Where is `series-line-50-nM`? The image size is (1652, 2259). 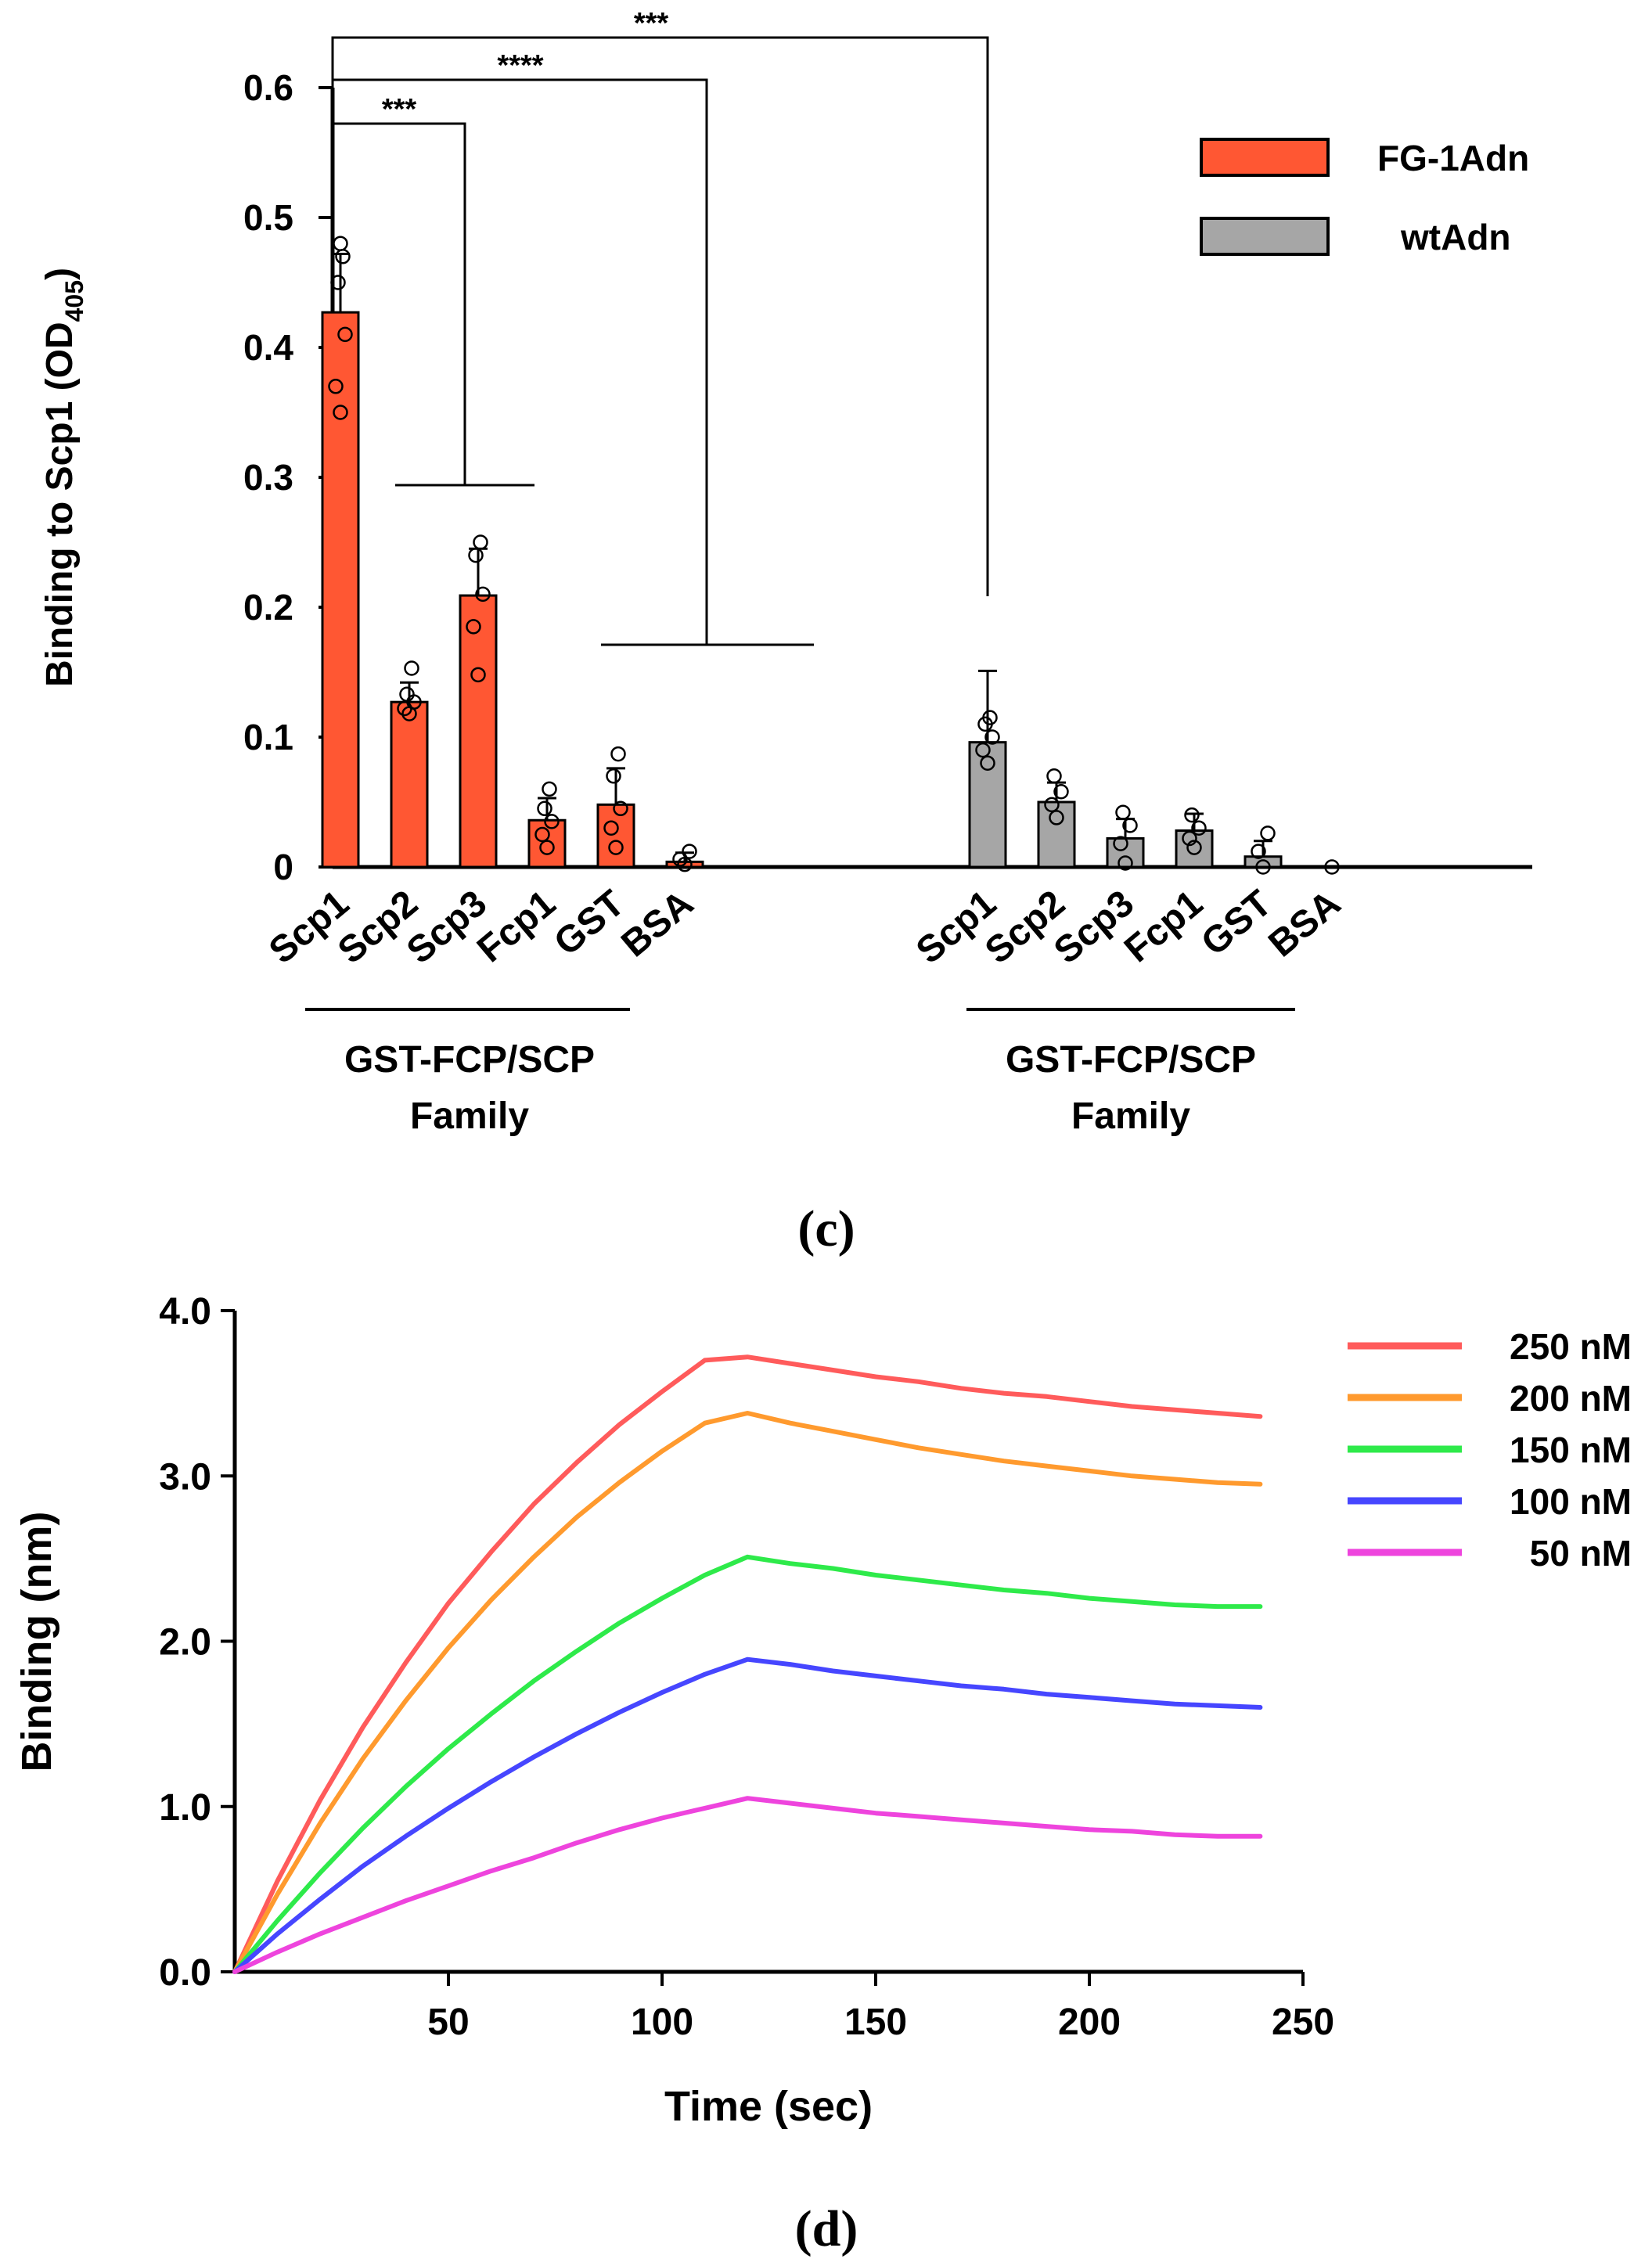
series-line-50-nM is located at coordinates (747, 1885).